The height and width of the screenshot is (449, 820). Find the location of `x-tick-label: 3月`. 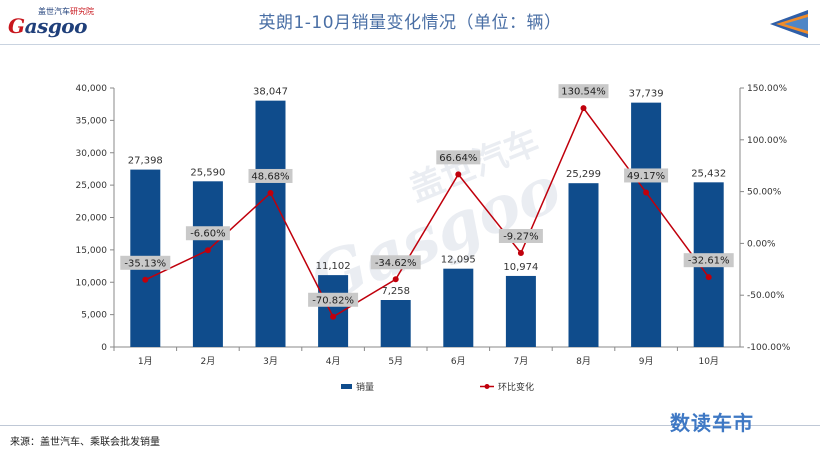

x-tick-label: 3月 is located at coordinates (270, 361).